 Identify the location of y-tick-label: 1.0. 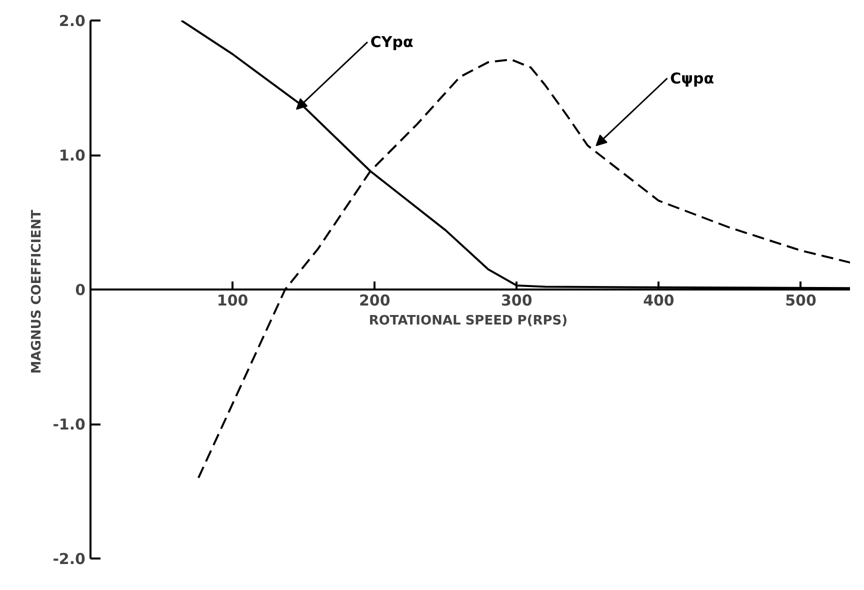
(72, 155).